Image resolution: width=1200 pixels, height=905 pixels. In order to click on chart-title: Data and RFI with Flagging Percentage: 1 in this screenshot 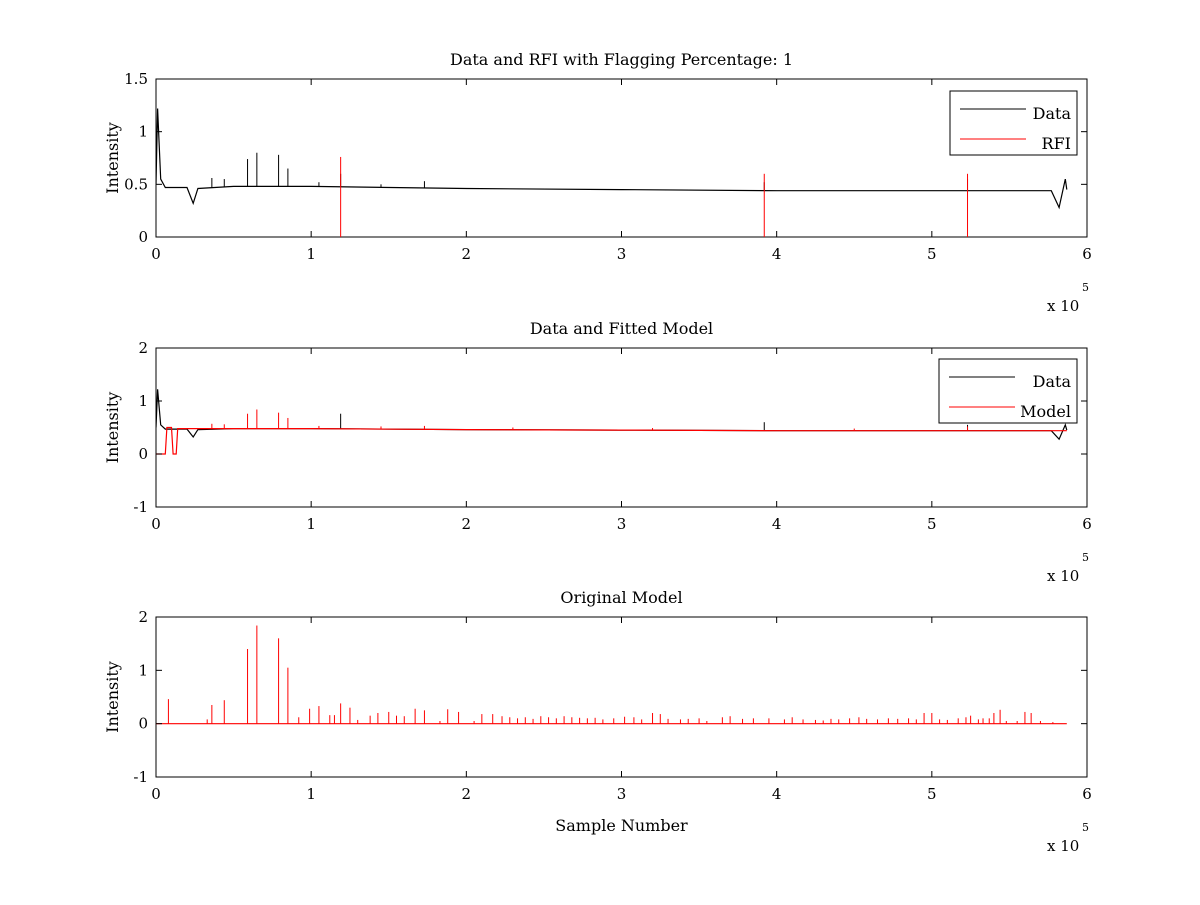, I will do `click(621, 59)`.